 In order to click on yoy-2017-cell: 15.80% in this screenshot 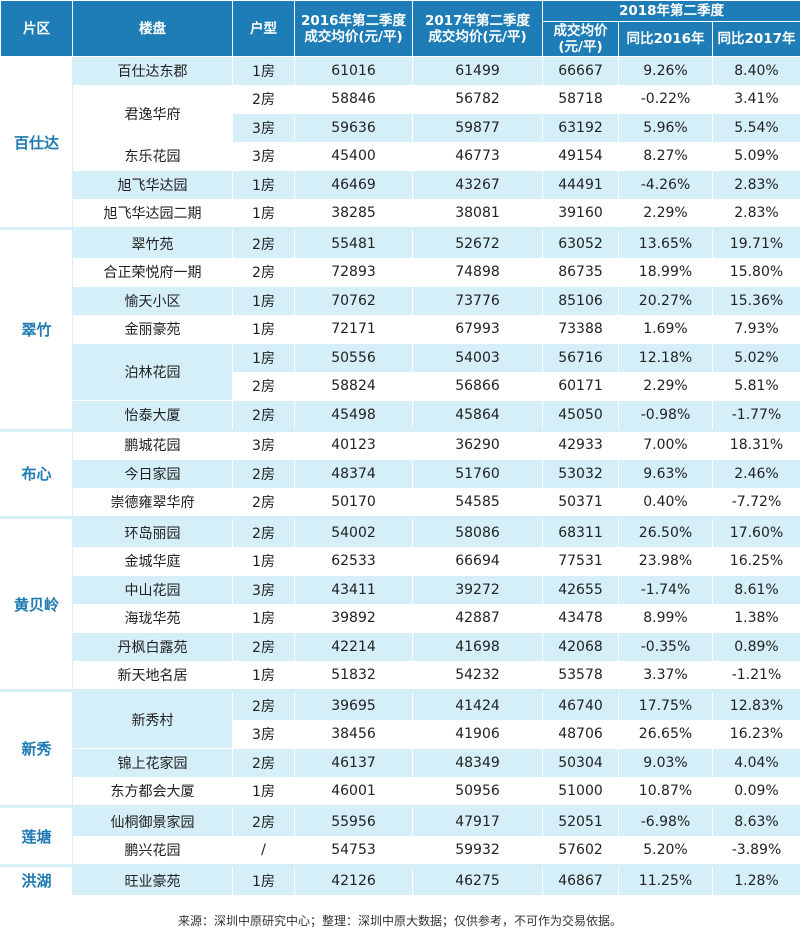, I will do `click(756, 272)`.